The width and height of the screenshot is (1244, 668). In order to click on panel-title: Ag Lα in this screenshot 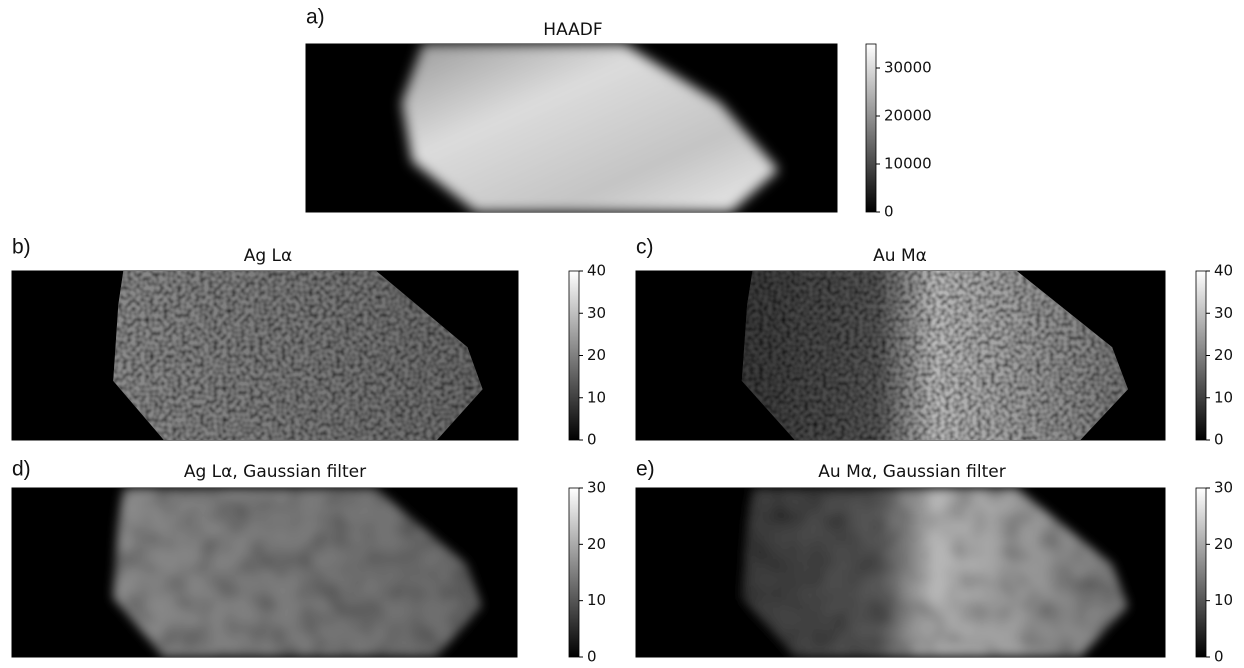, I will do `click(268, 256)`.